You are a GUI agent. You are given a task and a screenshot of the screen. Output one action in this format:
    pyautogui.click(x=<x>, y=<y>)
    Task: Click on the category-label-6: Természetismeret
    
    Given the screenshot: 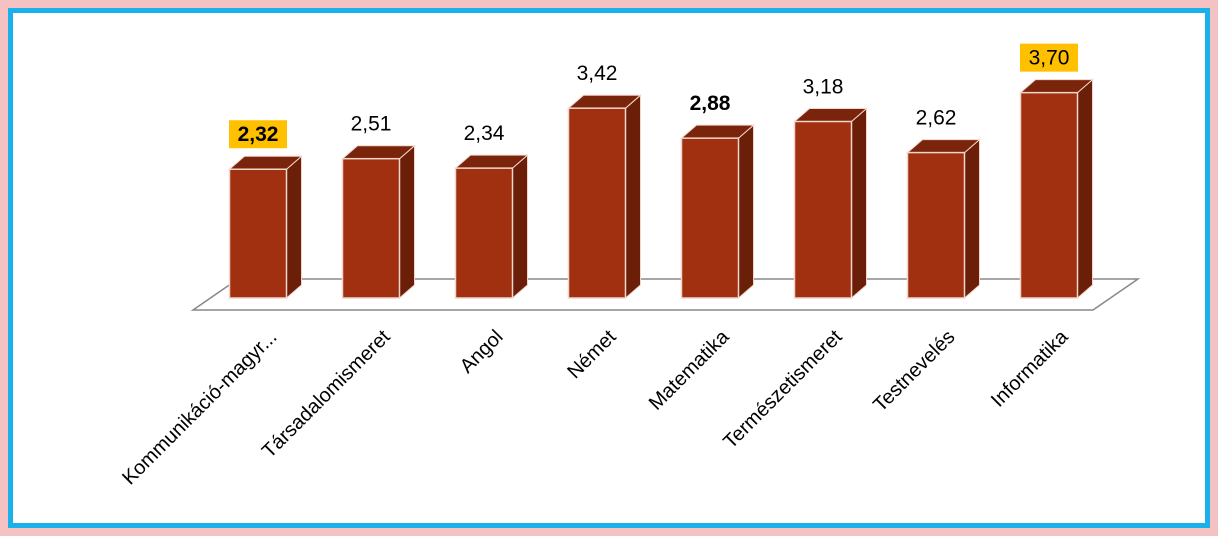 What is the action you would take?
    pyautogui.click(x=782, y=389)
    